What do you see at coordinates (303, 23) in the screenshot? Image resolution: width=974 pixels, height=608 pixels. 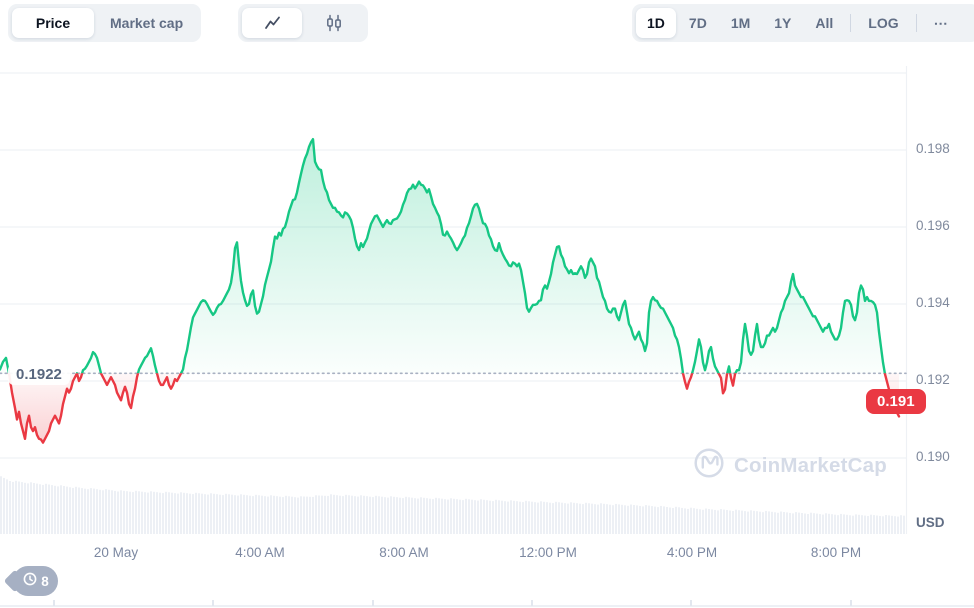 I see `chart-type-toggle` at bounding box center [303, 23].